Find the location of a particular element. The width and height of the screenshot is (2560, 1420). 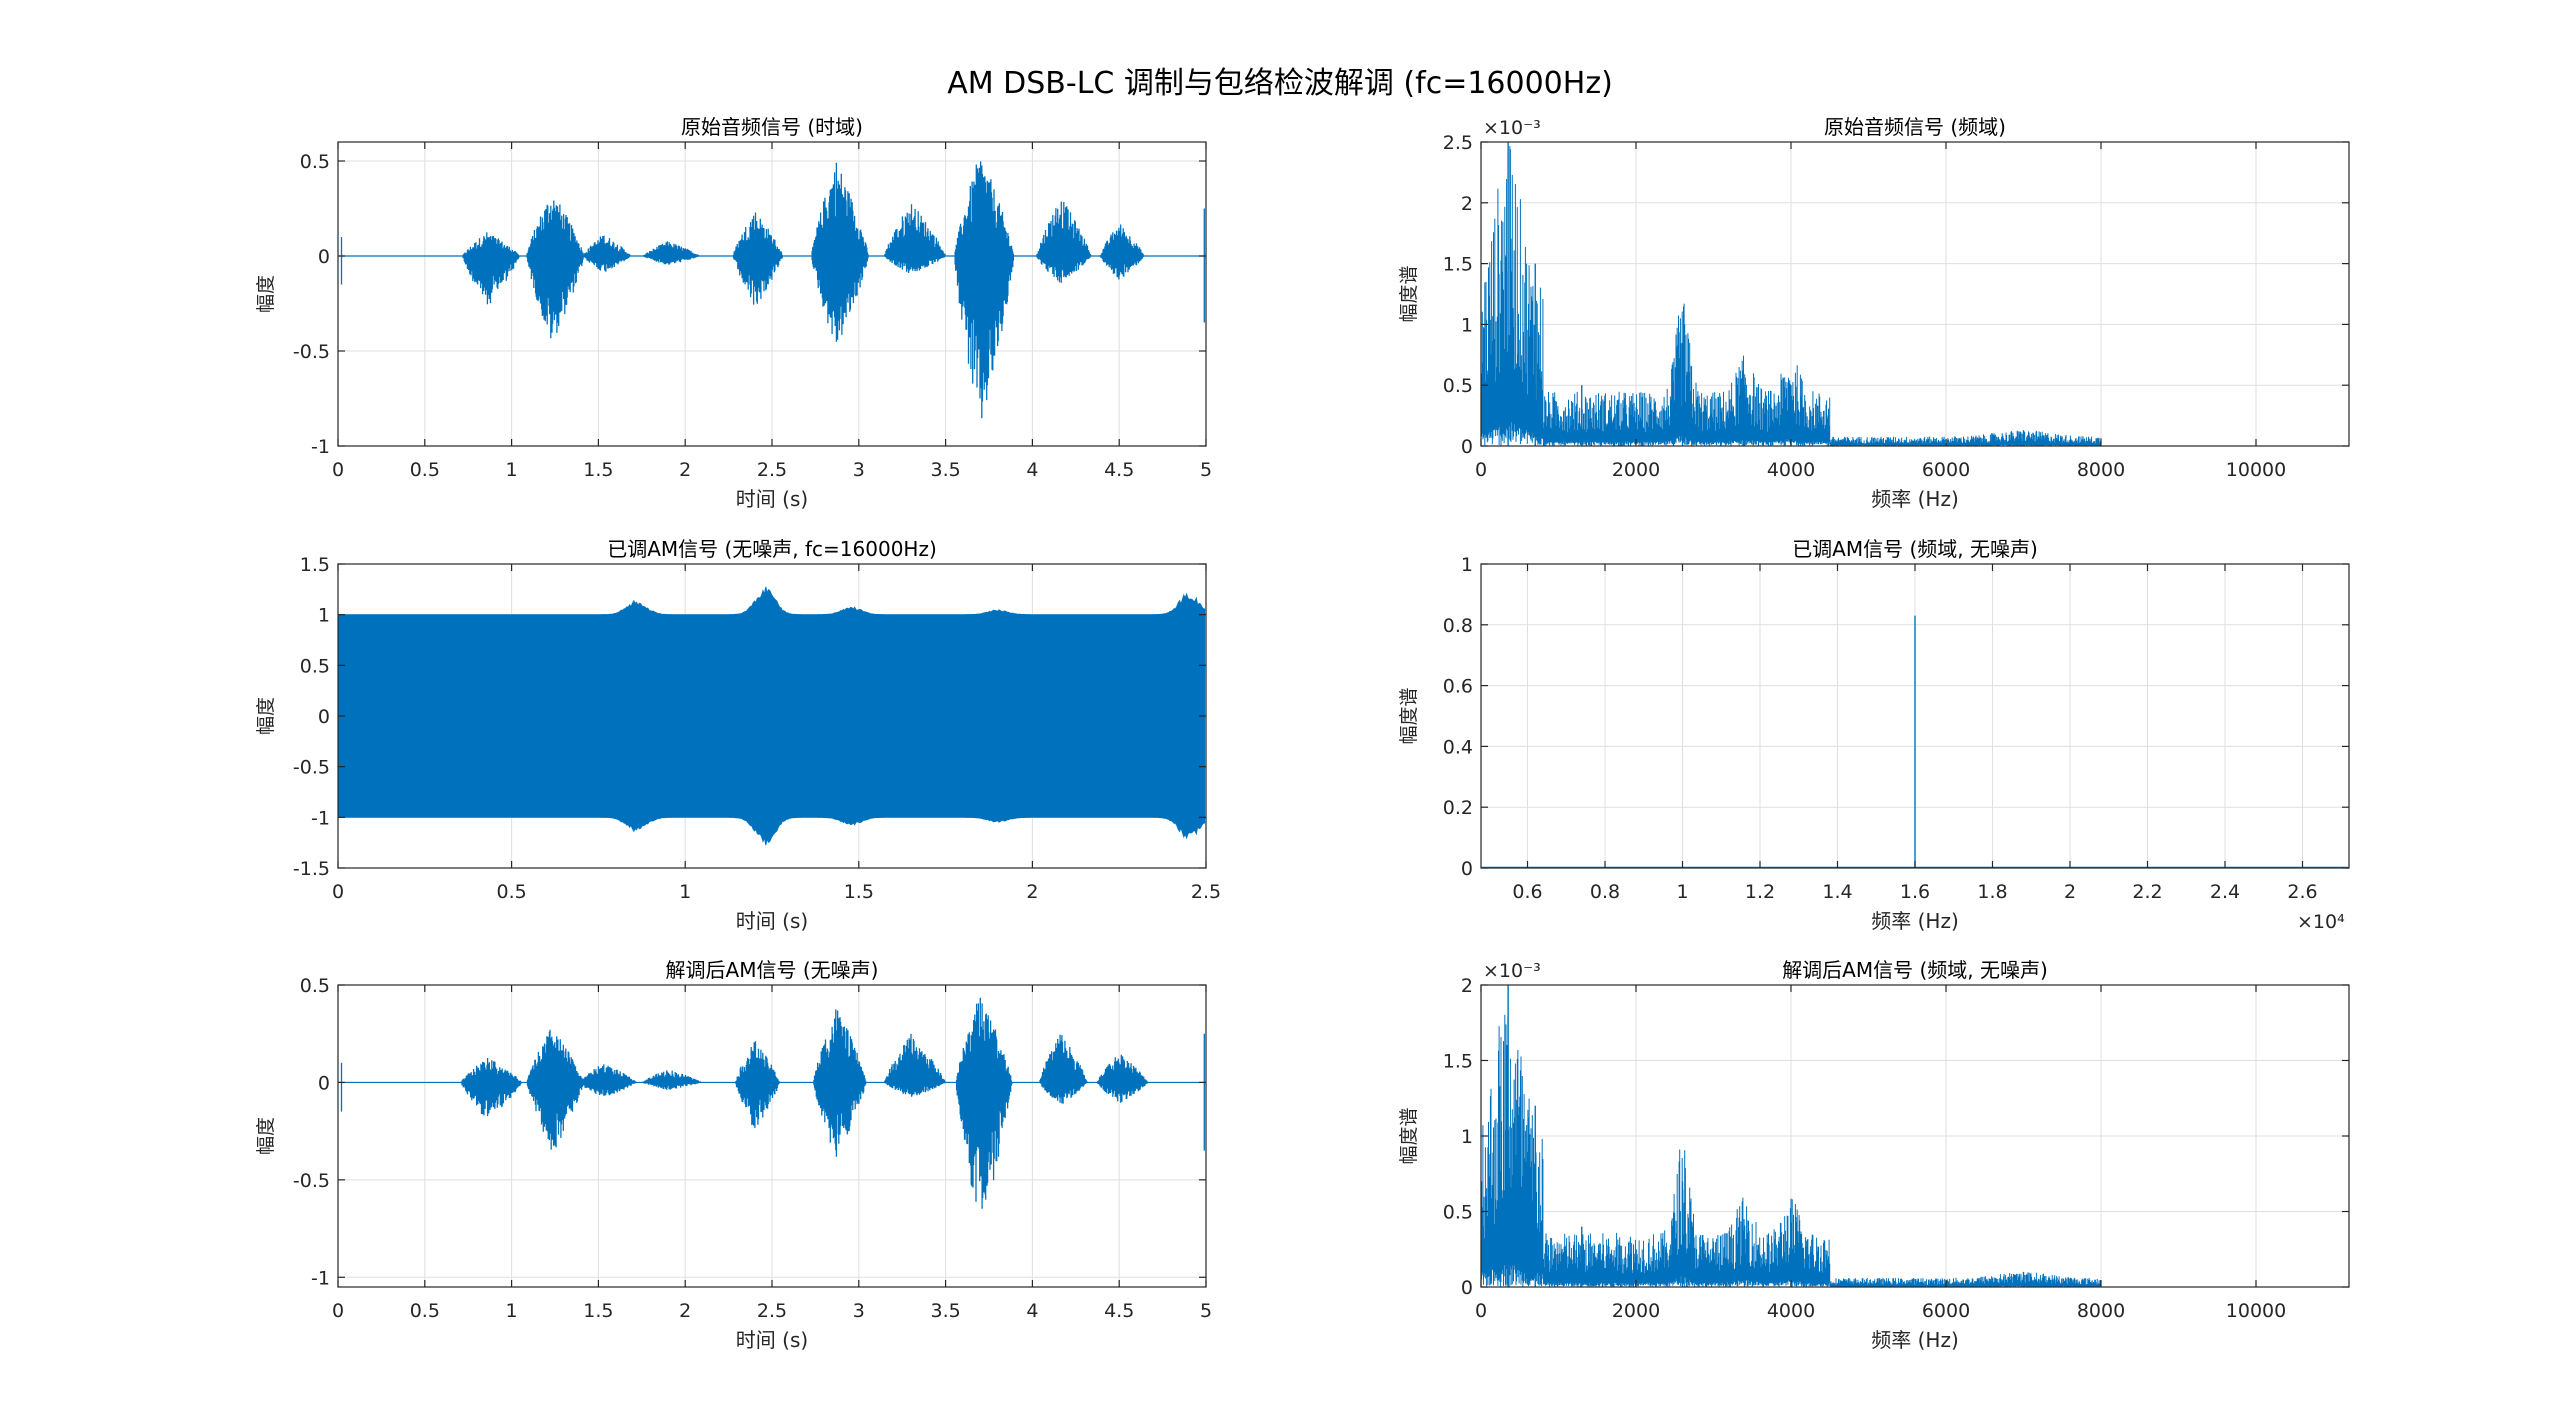

y-tick-label: 2.5 is located at coordinates (1458, 143).